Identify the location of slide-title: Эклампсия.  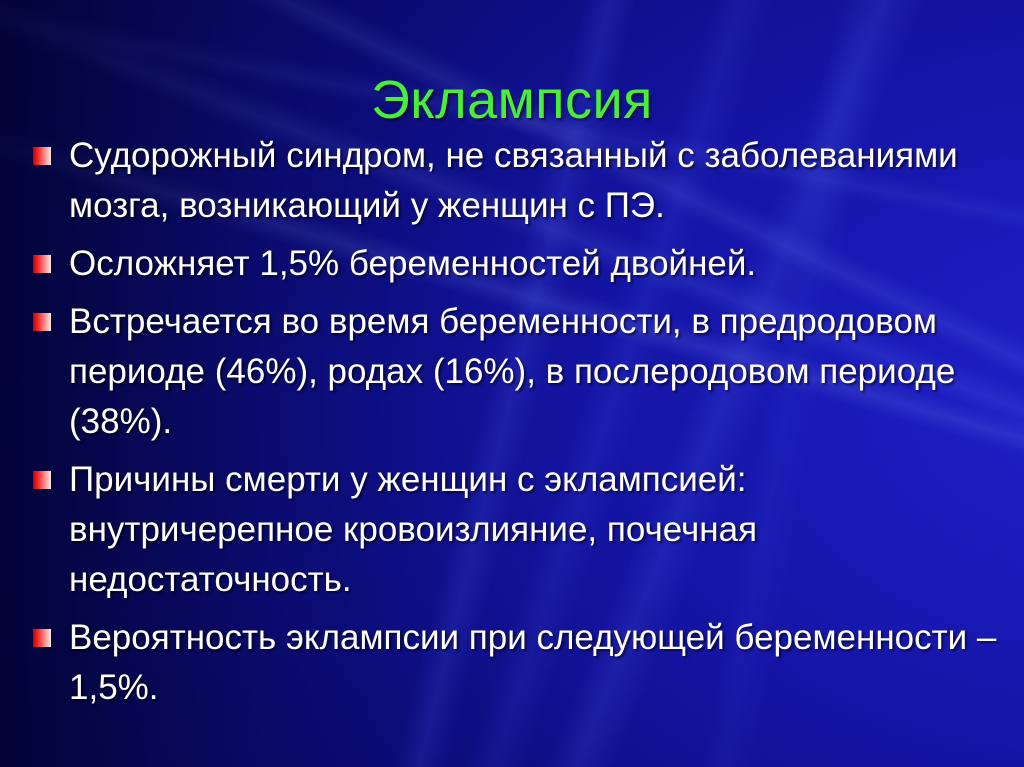
(512, 100).